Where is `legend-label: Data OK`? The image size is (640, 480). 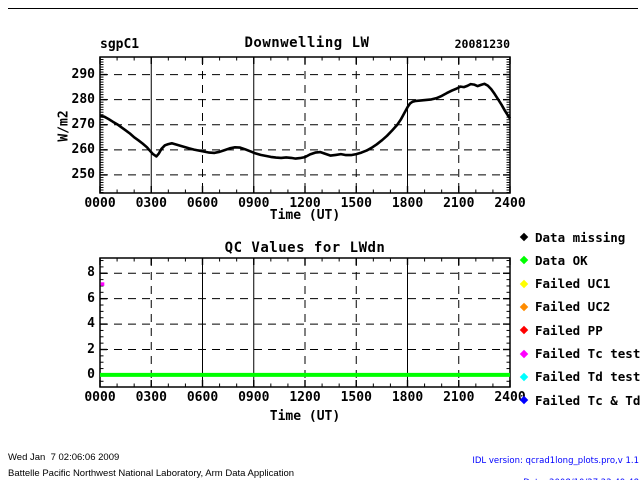
legend-label: Data OK is located at coordinates (561, 260).